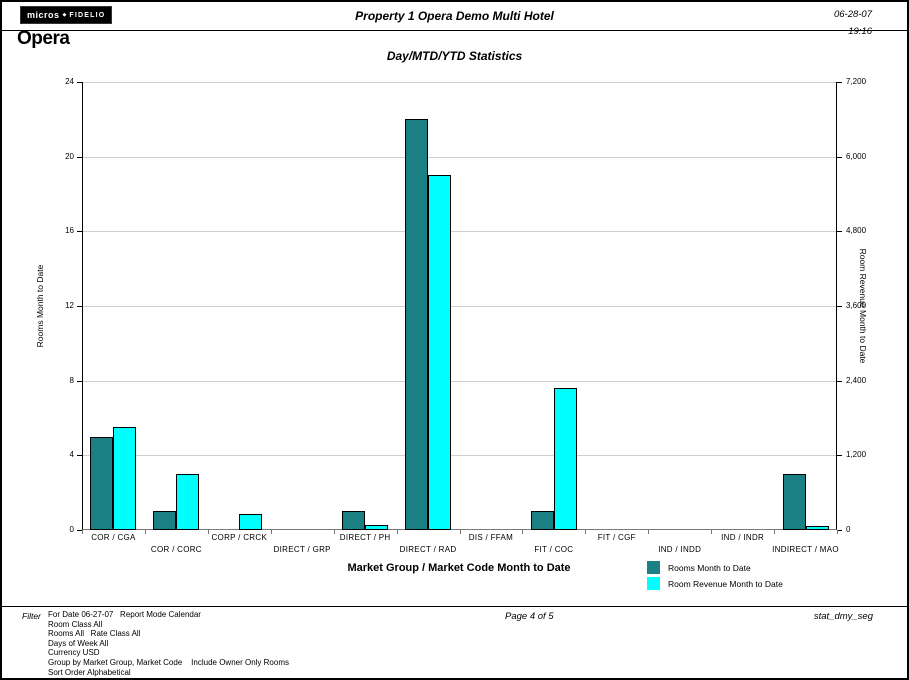  Describe the element at coordinates (124, 614) in the screenshot. I see `filter-line: For Date 06-27-07 Report Mode Calendar` at that location.